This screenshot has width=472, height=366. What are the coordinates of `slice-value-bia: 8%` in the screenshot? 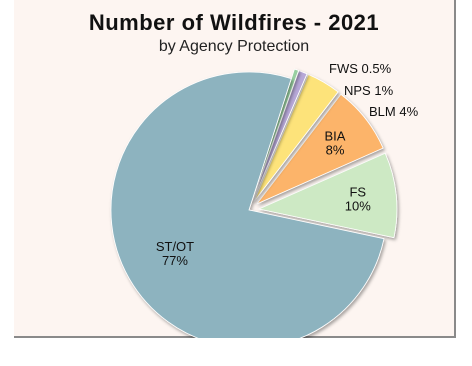 It's located at (335, 149).